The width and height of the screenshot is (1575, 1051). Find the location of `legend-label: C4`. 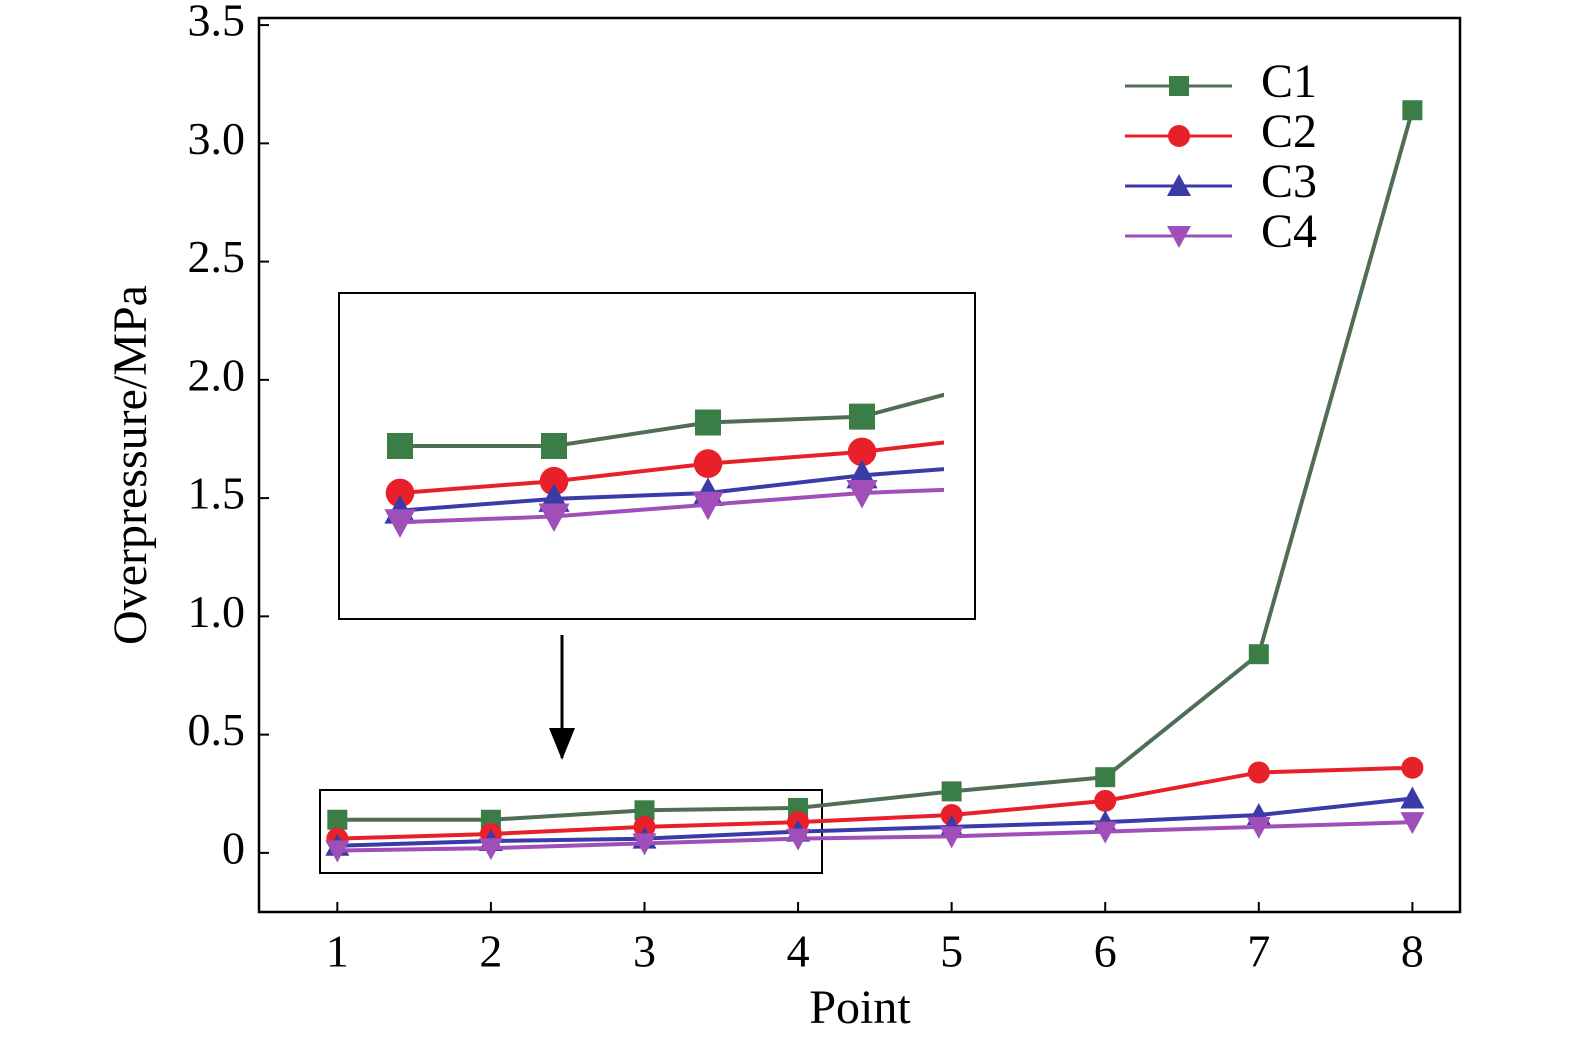

legend-label: C4 is located at coordinates (1289, 231).